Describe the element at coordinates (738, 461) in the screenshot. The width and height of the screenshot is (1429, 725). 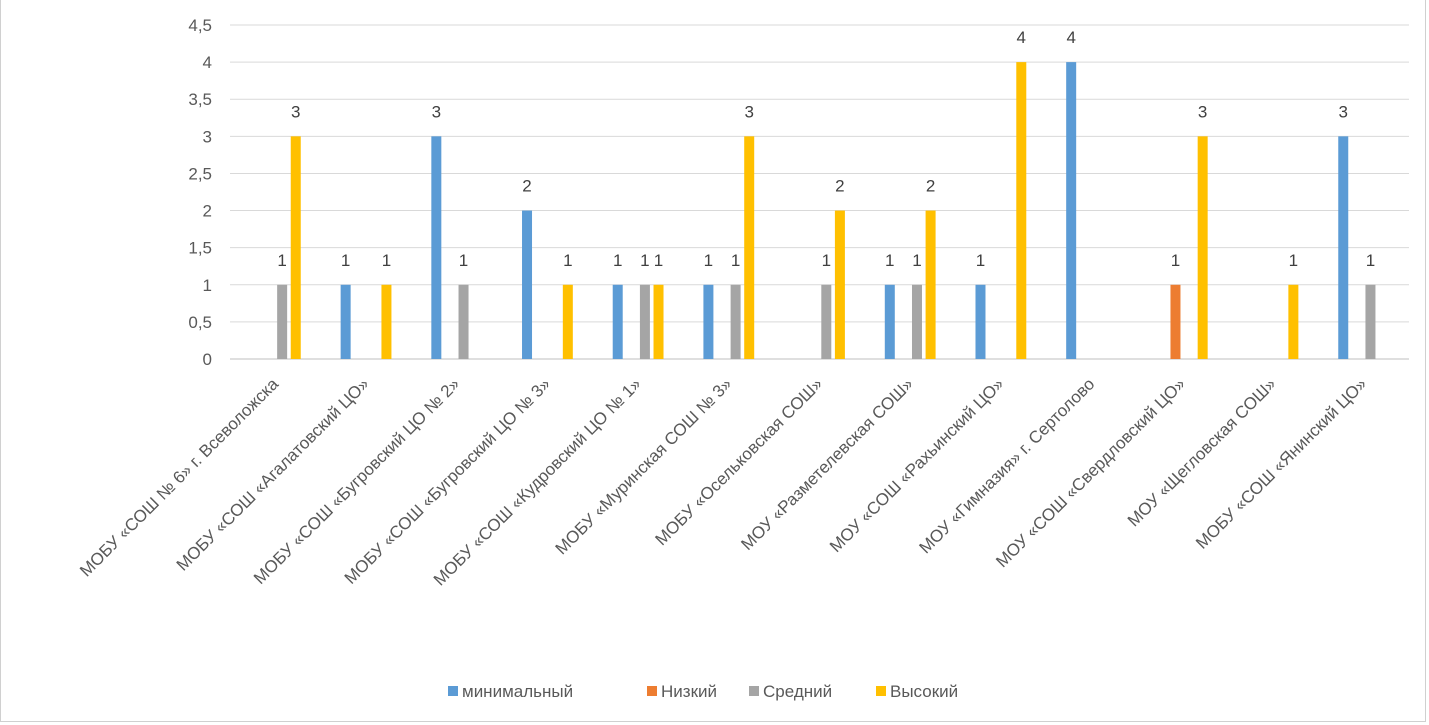
I see `category-label: МОБУ «Осельковская СОШ»` at that location.